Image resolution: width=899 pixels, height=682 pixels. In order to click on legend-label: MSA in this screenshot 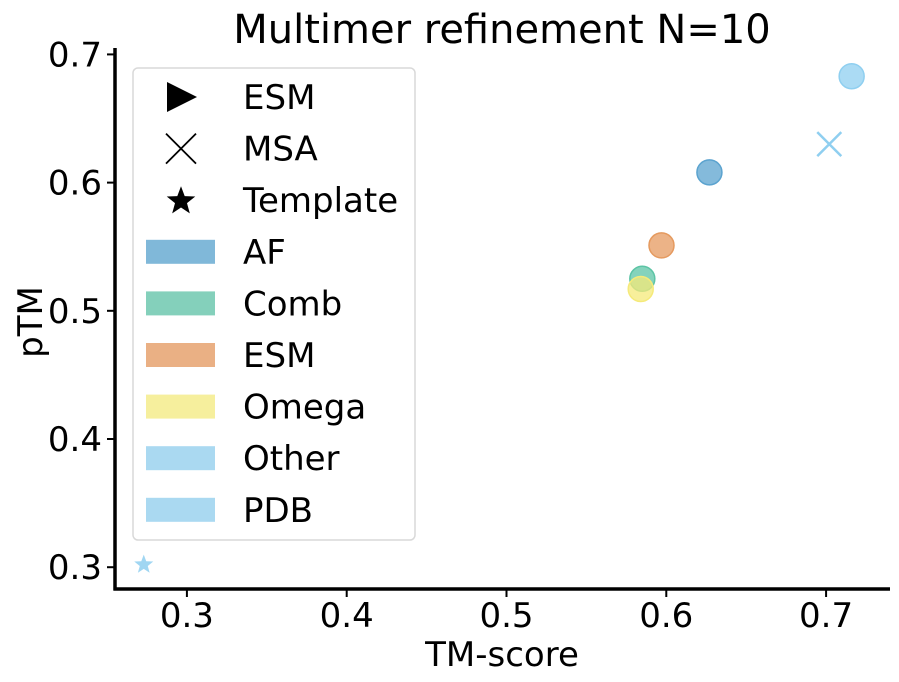, I will do `click(280, 150)`.